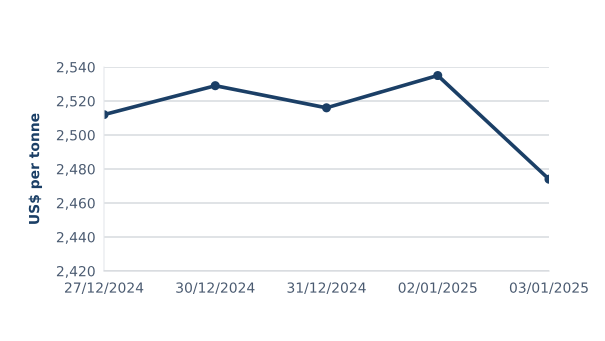  I want to click on x-tick-label: 02/01/2025, so click(437, 288).